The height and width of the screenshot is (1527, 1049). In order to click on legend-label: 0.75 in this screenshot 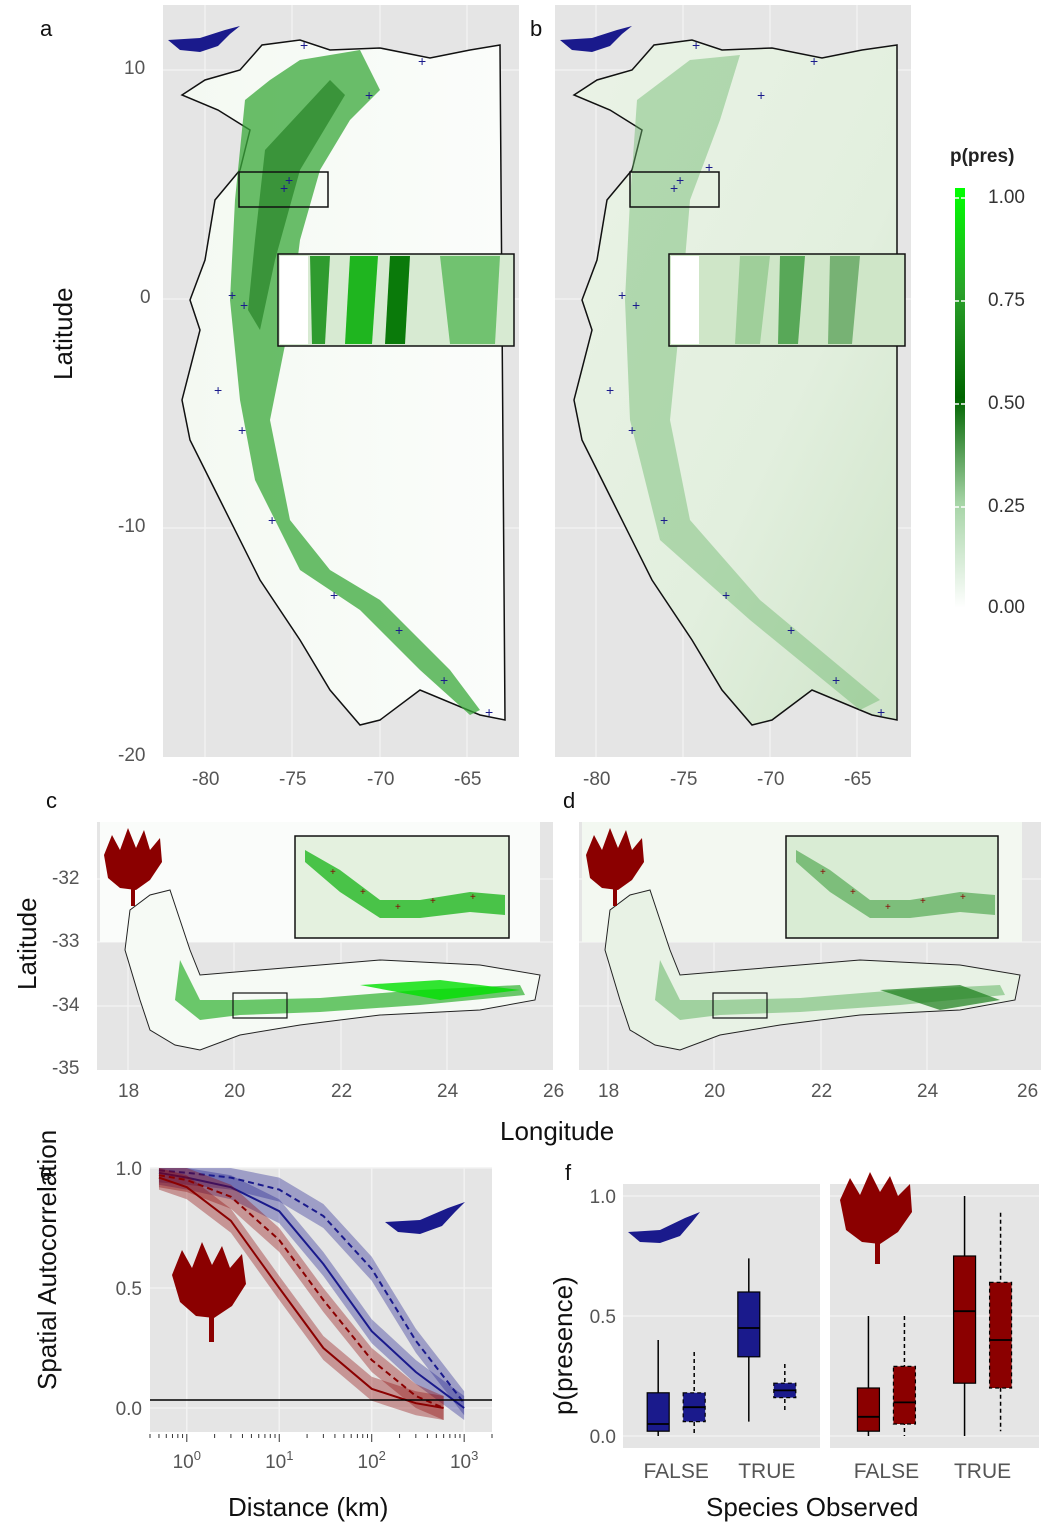, I will do `click(1006, 300)`.